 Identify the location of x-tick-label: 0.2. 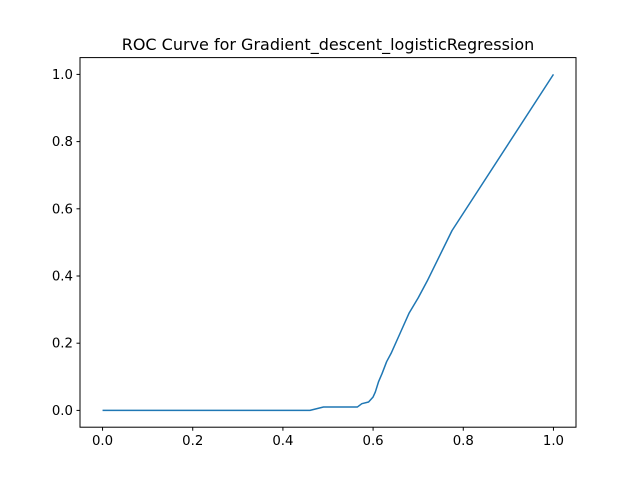
(192, 441).